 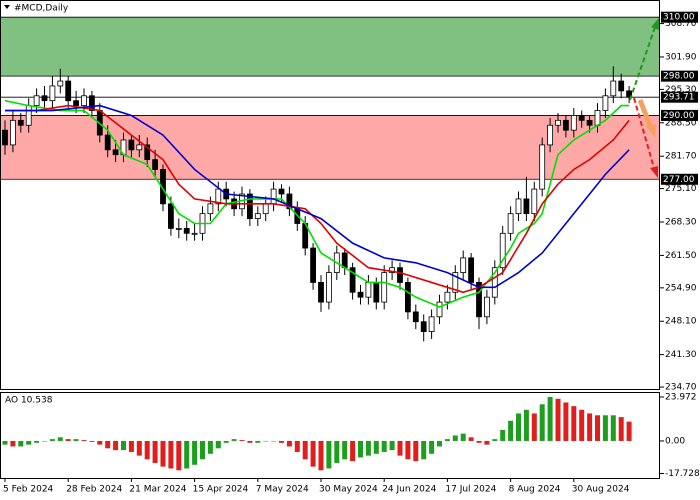 I want to click on level-label: 290.00, so click(x=679, y=116).